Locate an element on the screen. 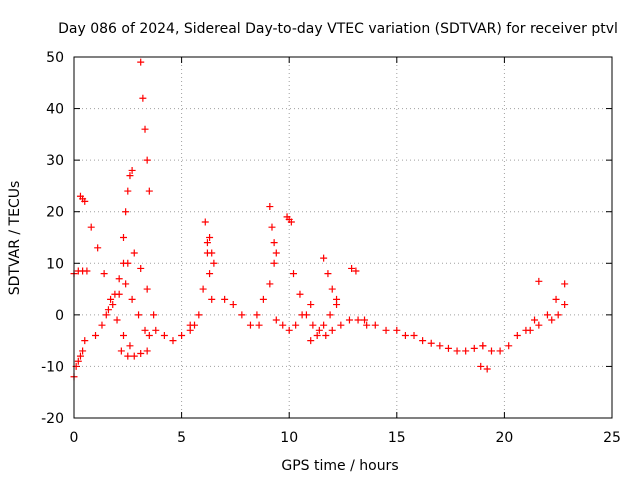 The width and height of the screenshot is (640, 480). y-tick-label: 20 is located at coordinates (55, 213).